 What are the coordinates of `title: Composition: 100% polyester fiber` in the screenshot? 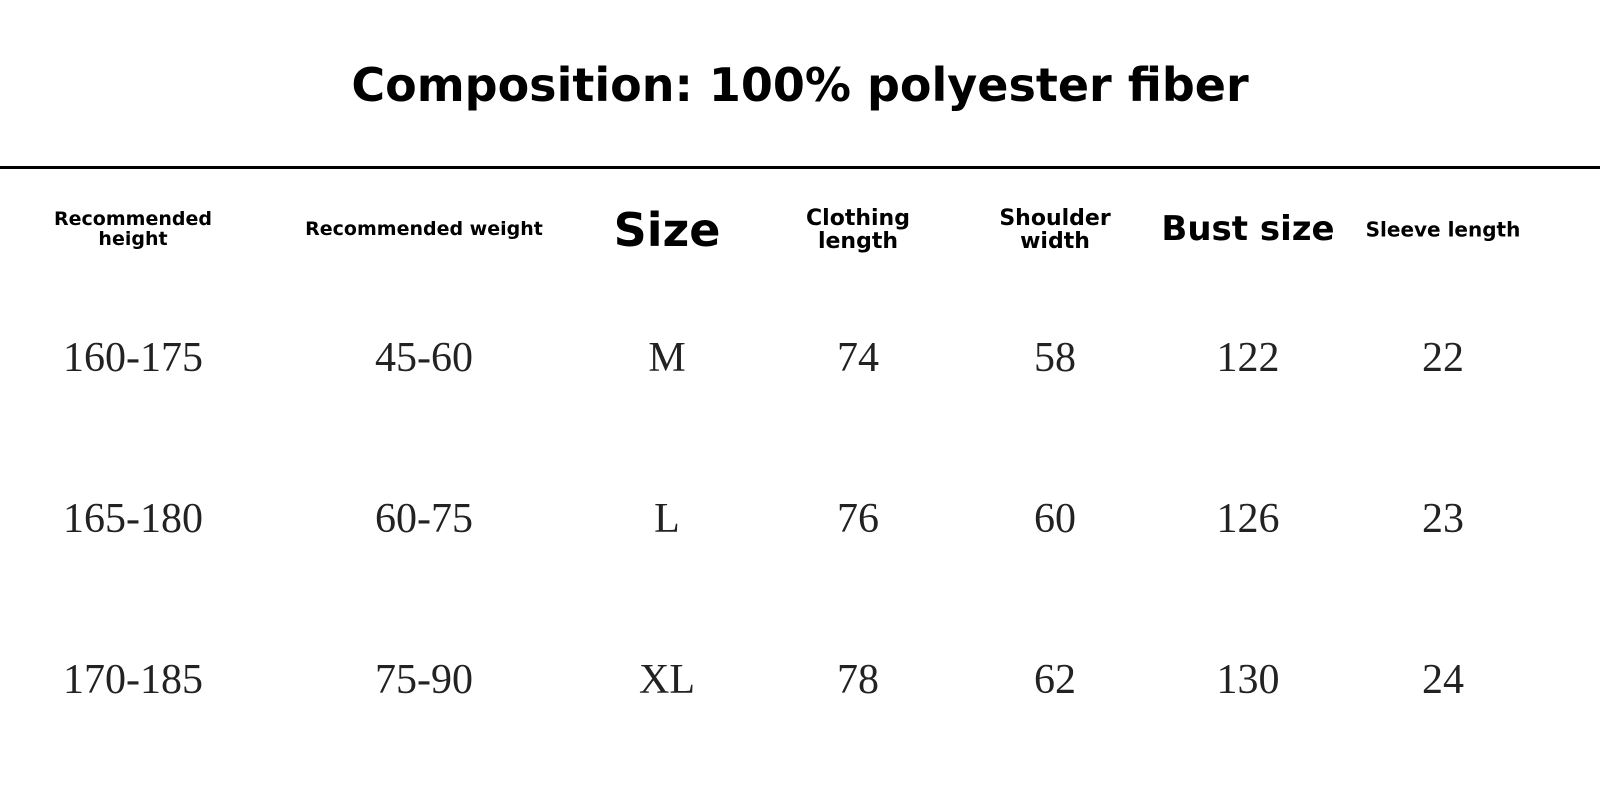 It's located at (800, 85).